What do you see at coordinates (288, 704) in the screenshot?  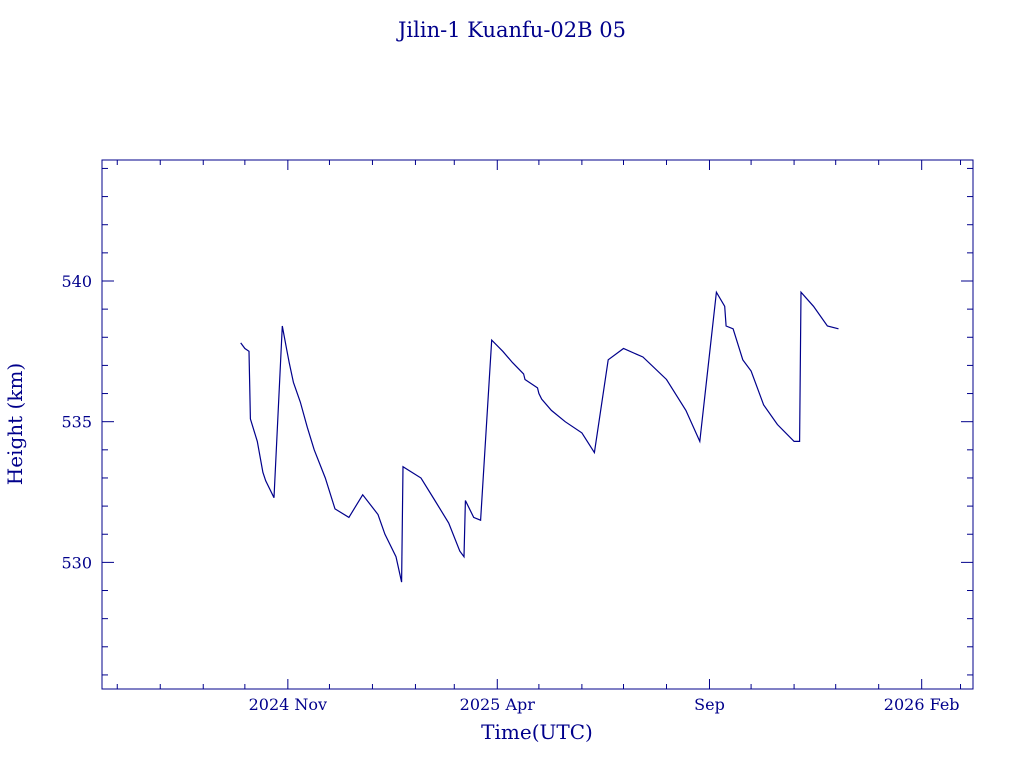 I see `x-tick-label: 2024 Nov` at bounding box center [288, 704].